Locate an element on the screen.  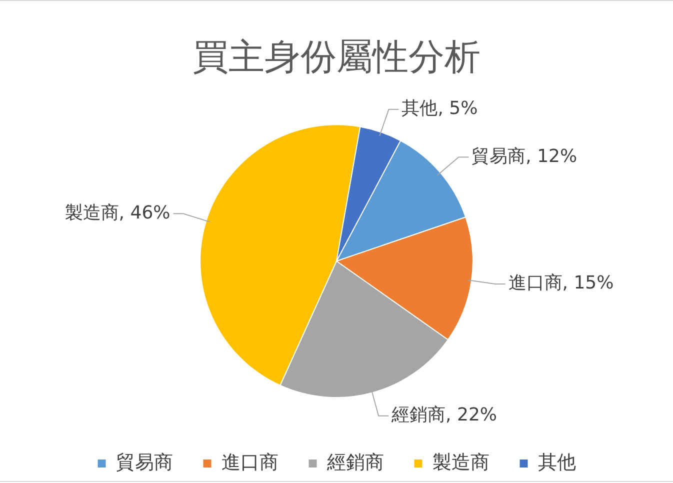
data-label: 經銷商, 22% is located at coordinates (444, 415).